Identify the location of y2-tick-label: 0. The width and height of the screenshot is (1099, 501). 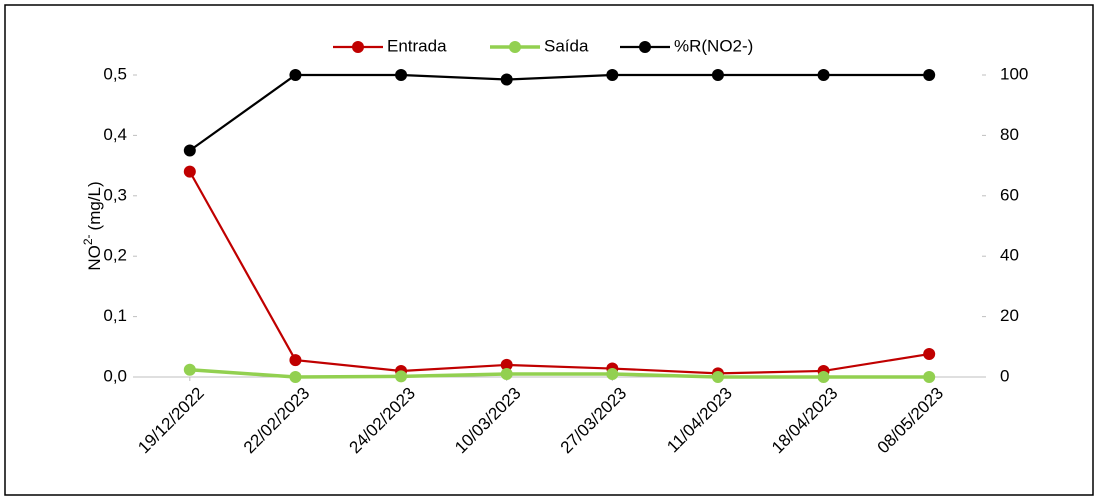
(1004, 375).